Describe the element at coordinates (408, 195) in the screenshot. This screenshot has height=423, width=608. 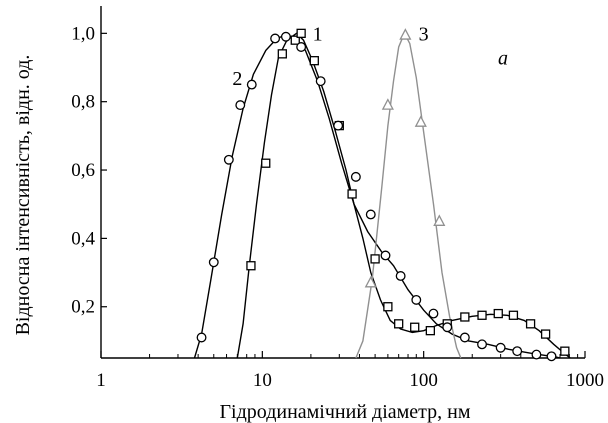
I see `series-3-line` at that location.